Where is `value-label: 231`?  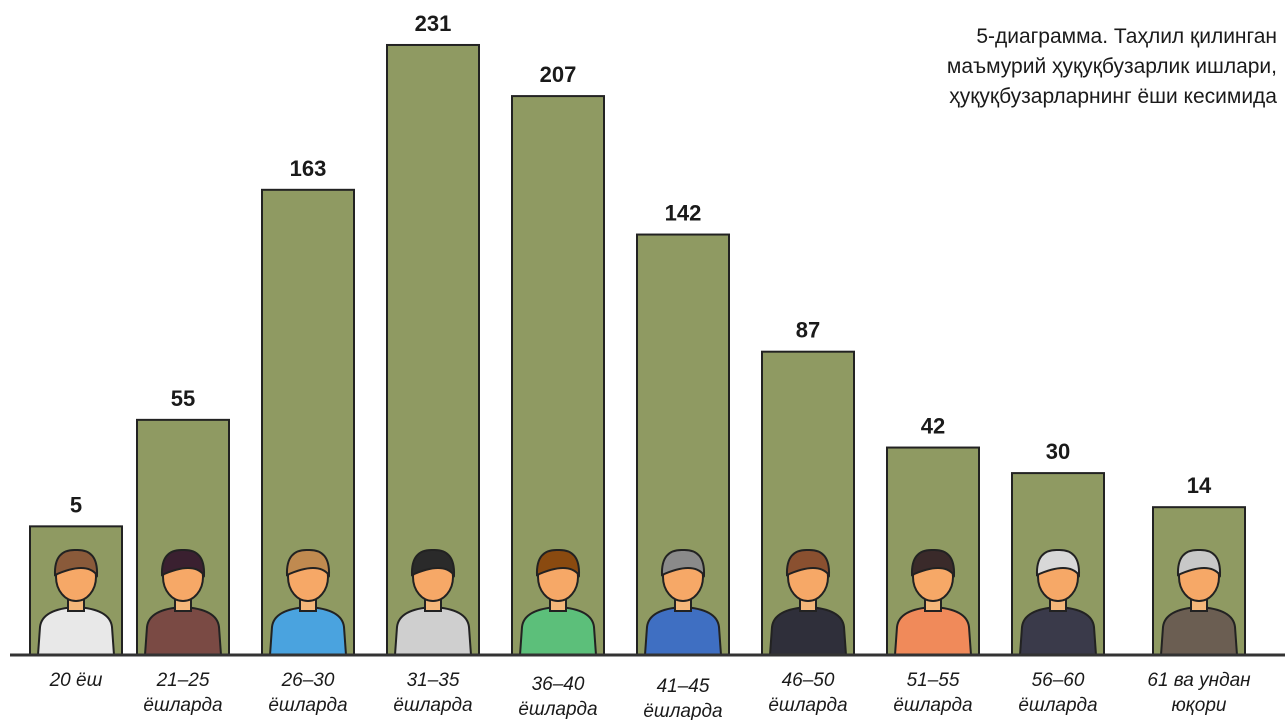
value-label: 231 is located at coordinates (433, 23).